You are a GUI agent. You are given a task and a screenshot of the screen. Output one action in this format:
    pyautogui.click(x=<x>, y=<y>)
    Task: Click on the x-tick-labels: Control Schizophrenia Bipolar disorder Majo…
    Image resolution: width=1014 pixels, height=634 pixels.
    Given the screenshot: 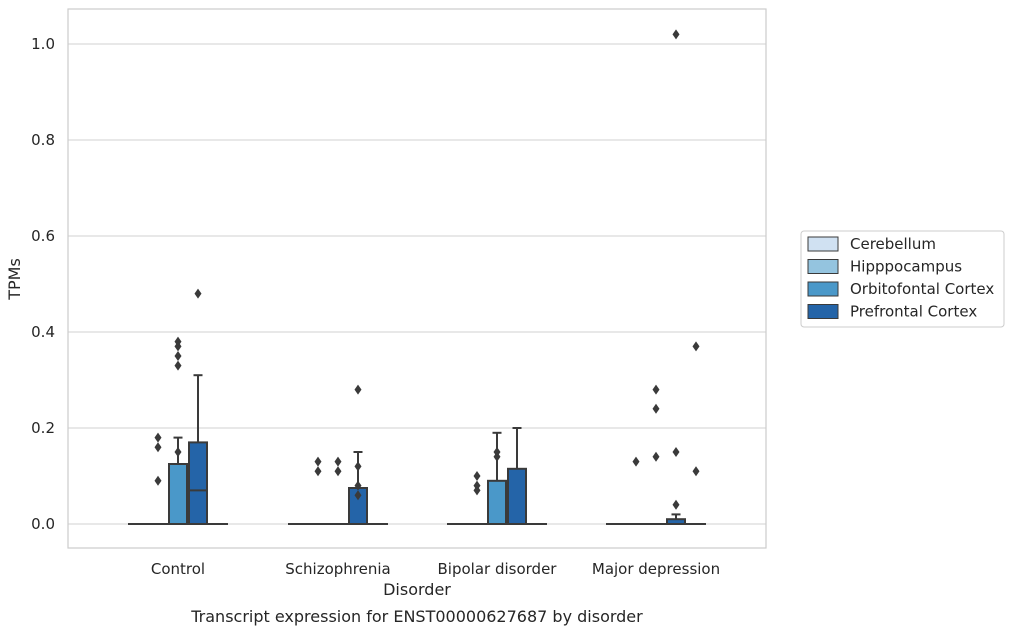 What is the action you would take?
    pyautogui.click(x=435, y=569)
    